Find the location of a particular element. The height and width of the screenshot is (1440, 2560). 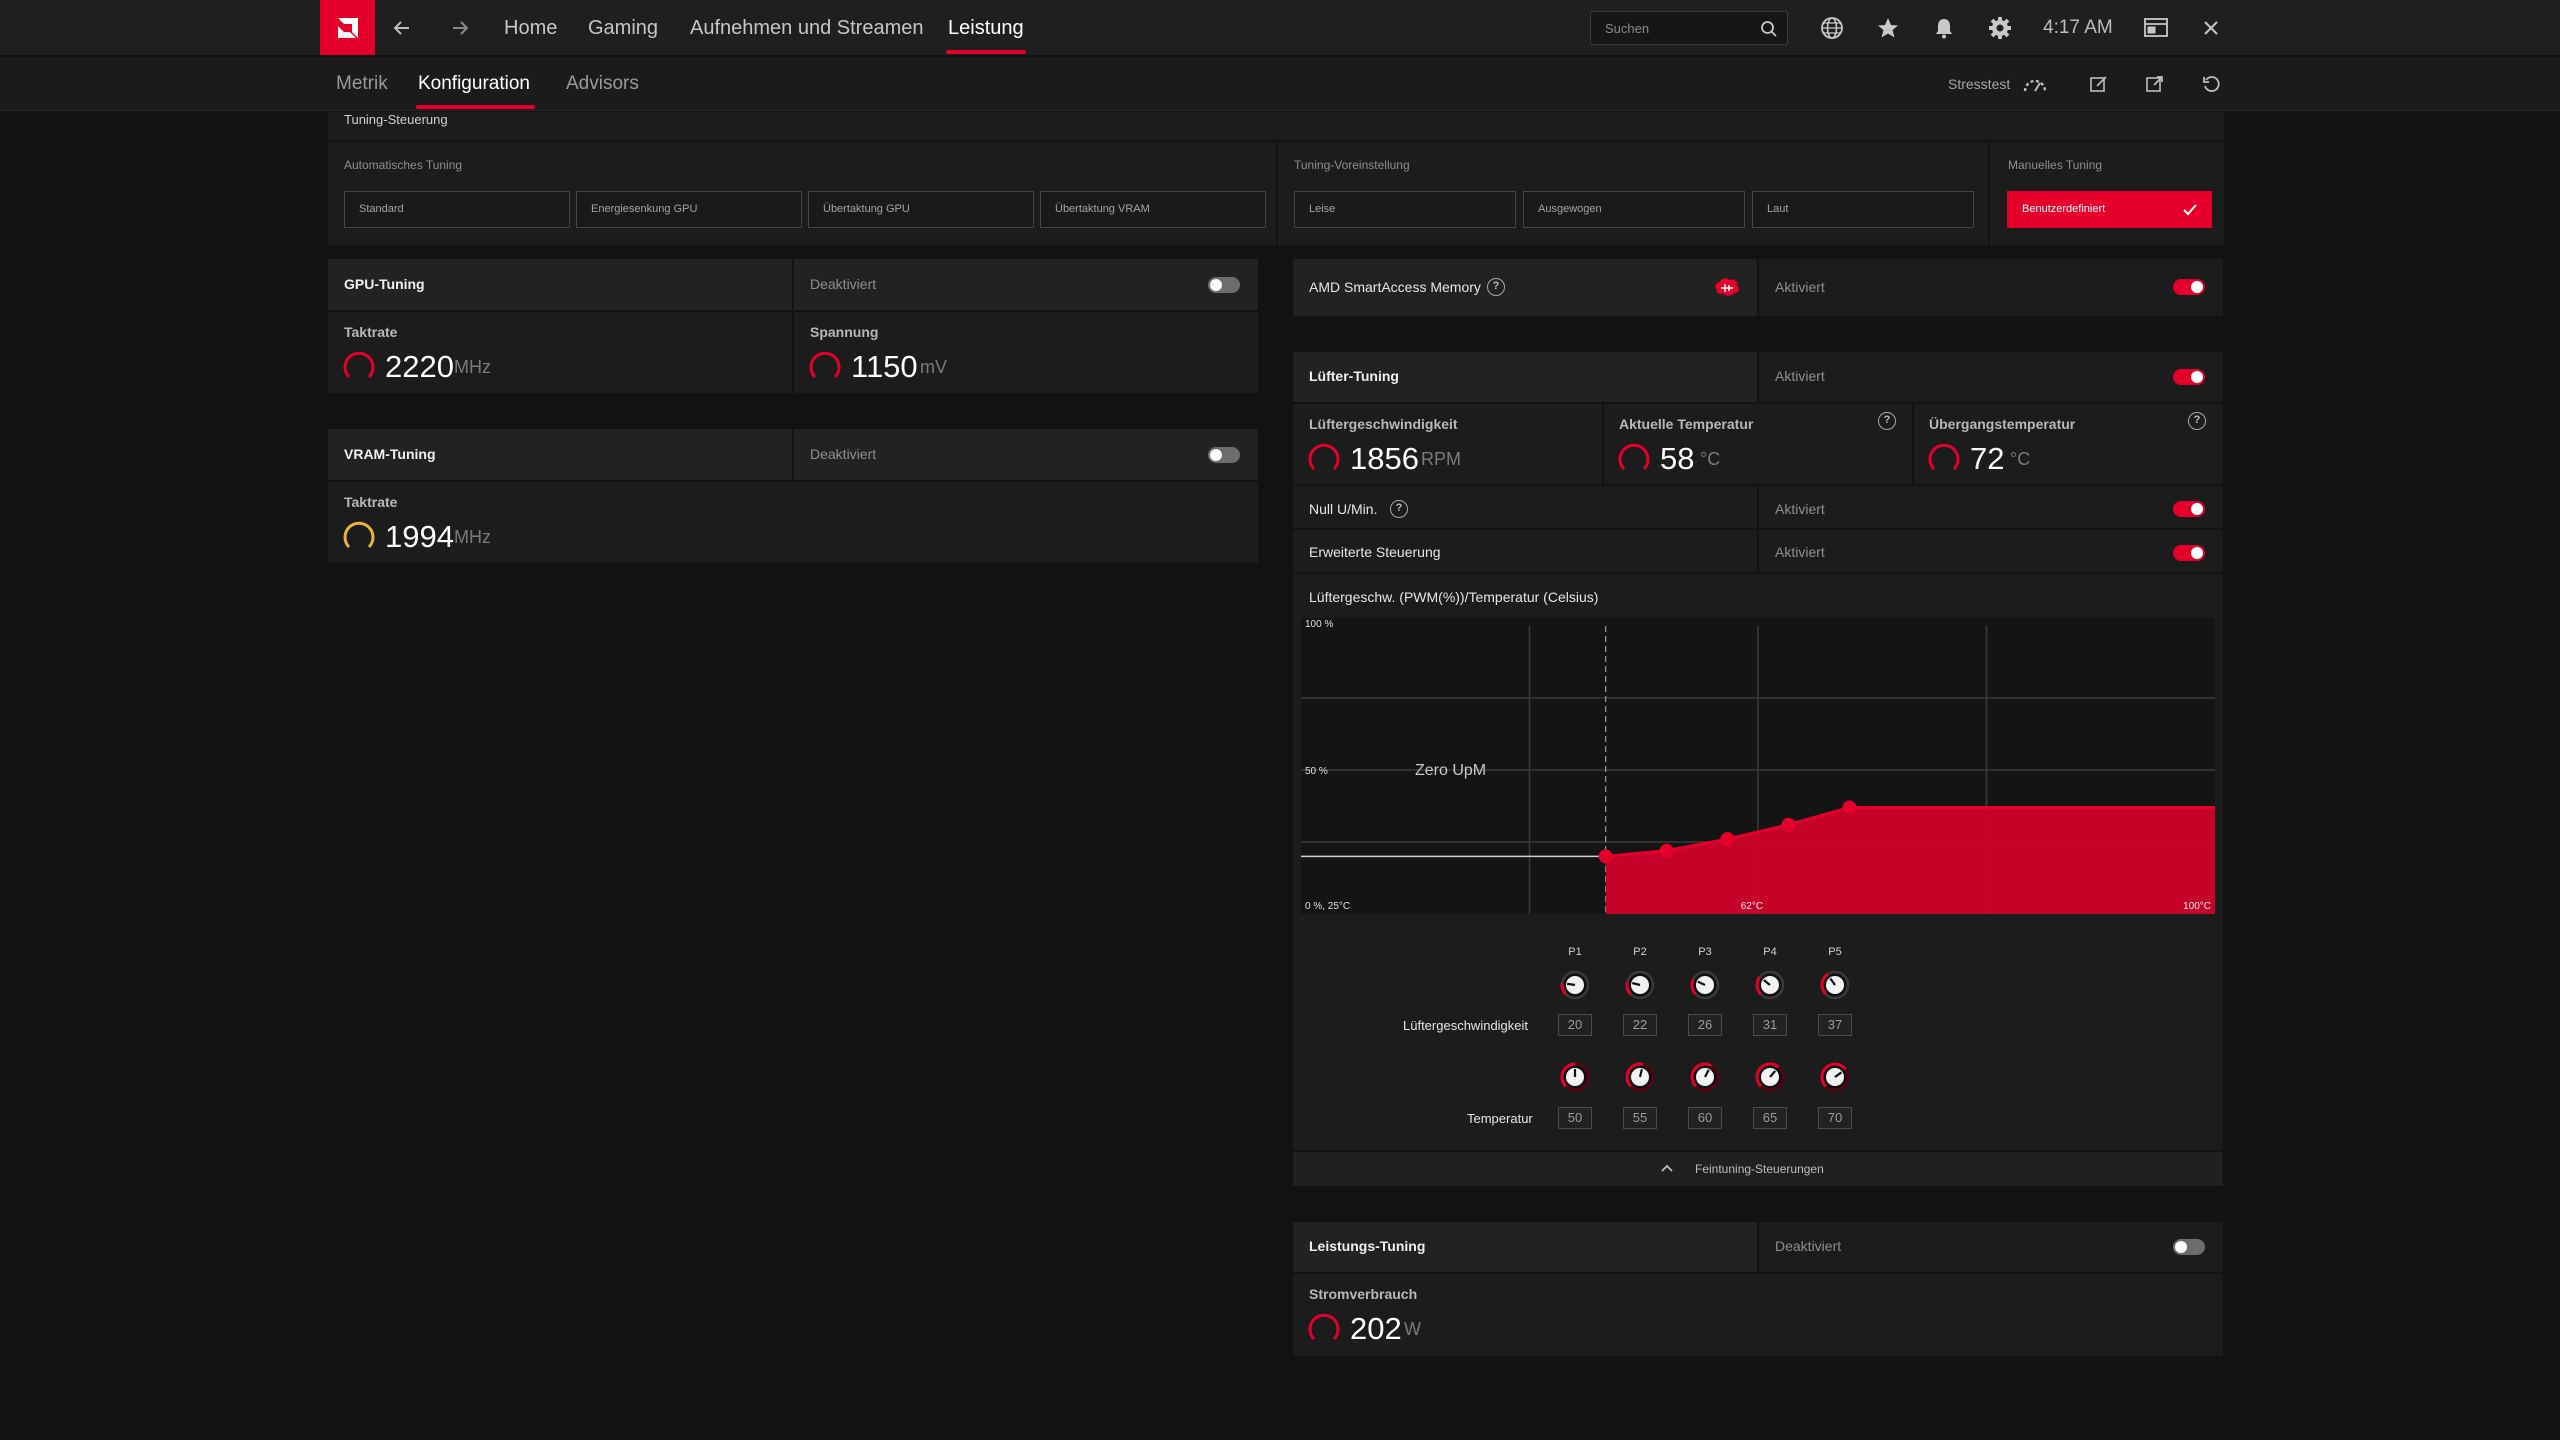

tuning-control-title: Tuning-Steuerung is located at coordinates (396, 119).